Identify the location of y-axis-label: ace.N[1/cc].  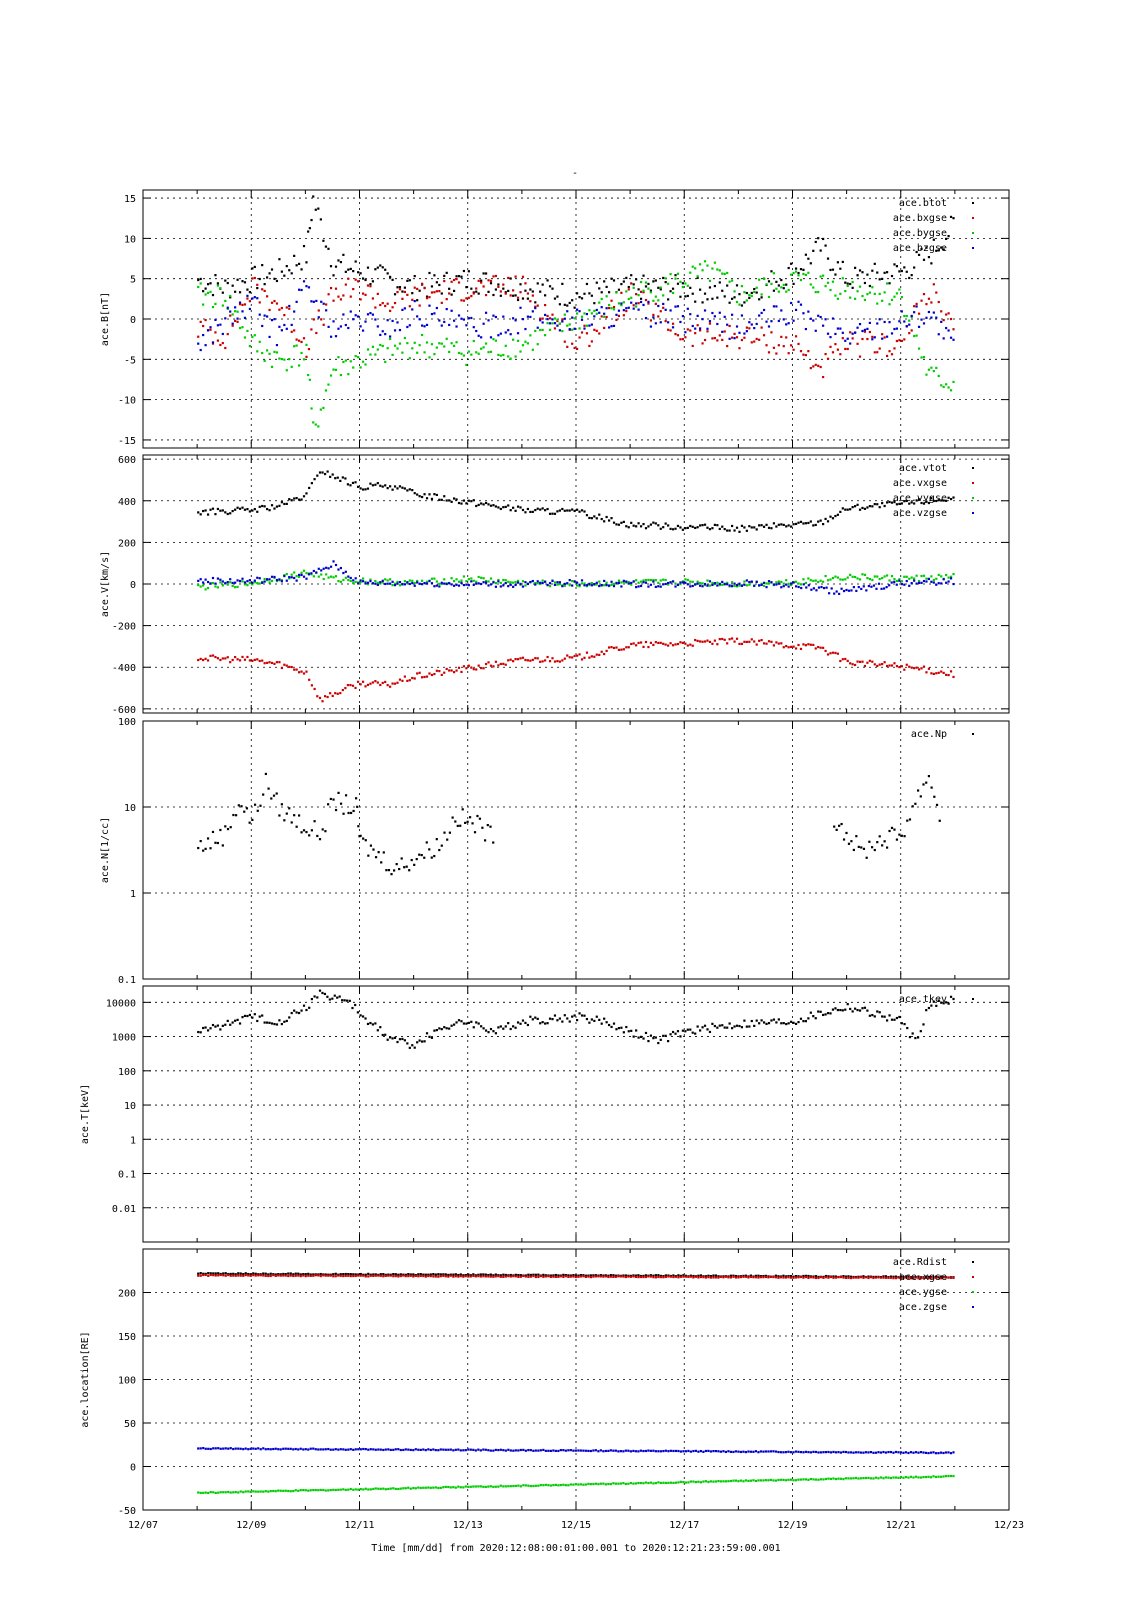
(105, 850).